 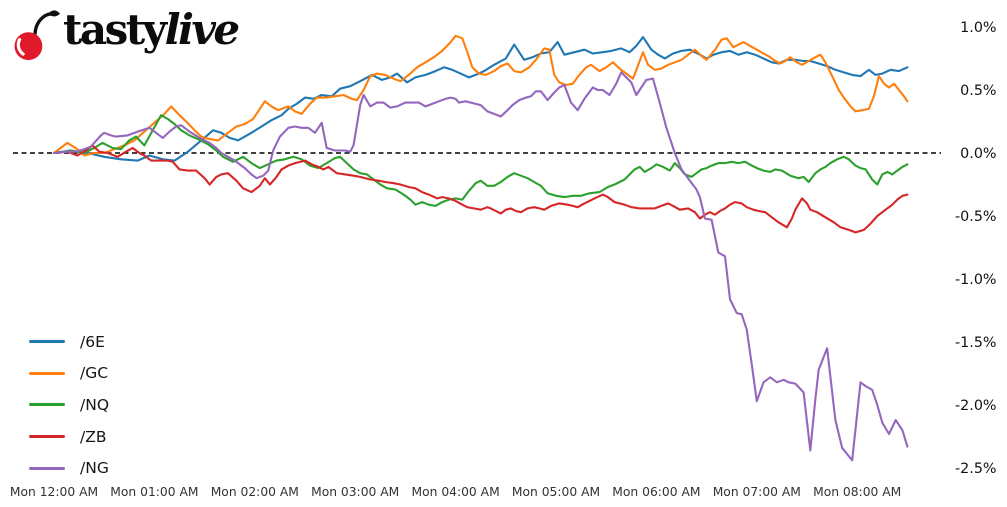 What do you see at coordinates (975, 469) in the screenshot?
I see `y-axis-tick-label: -2.5%` at bounding box center [975, 469].